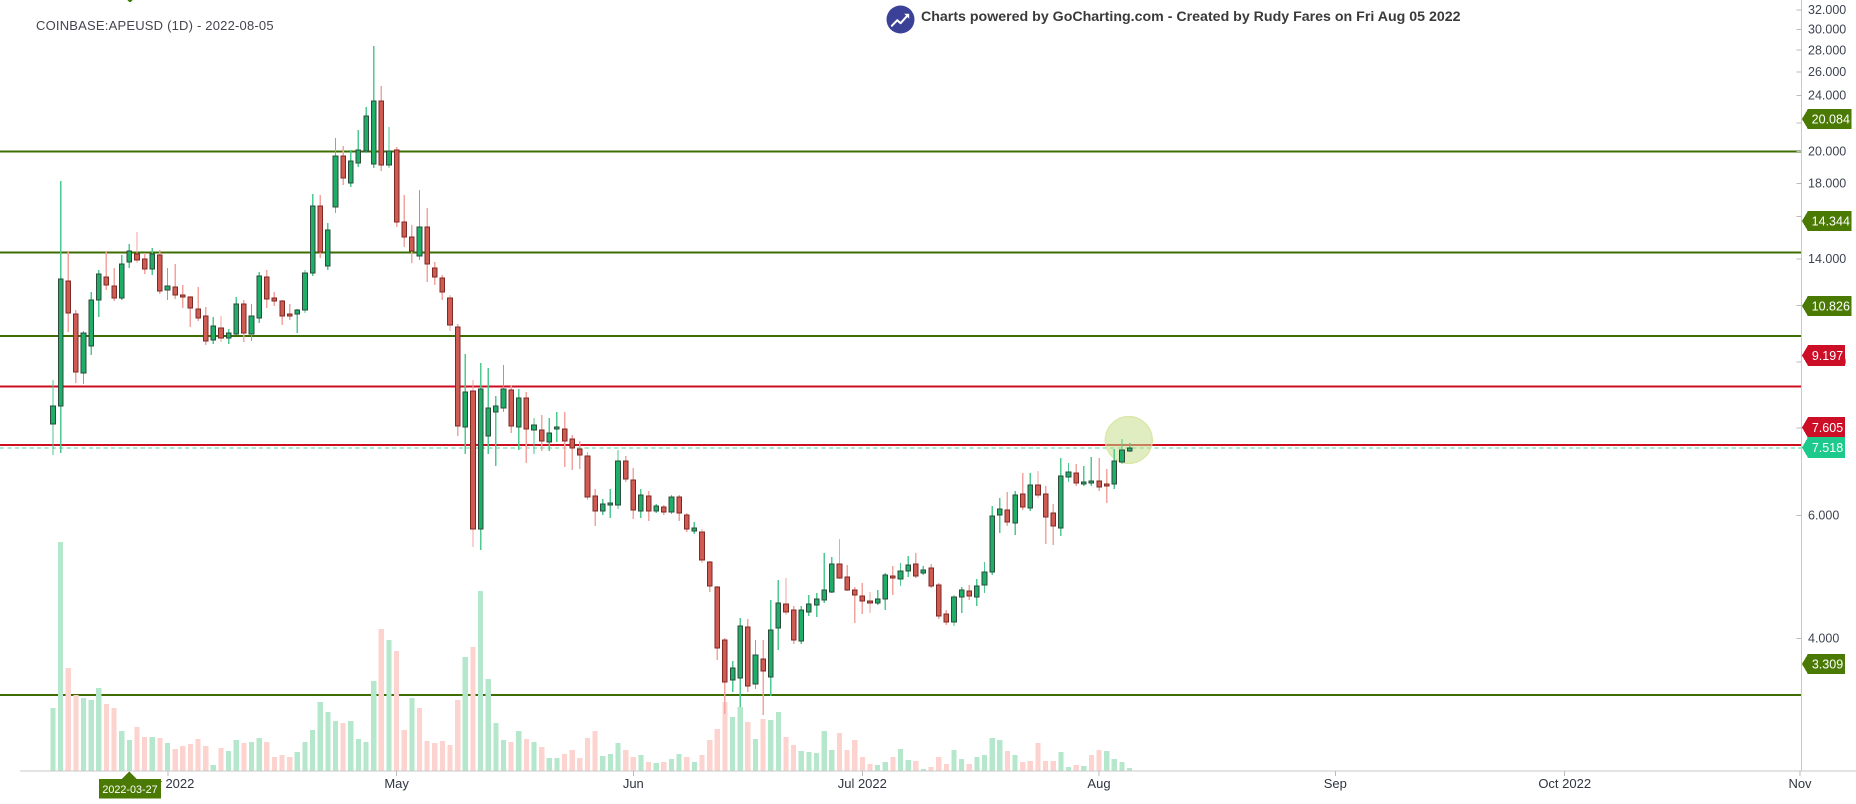  I want to click on svg-text: Aug, so click(1098, 783).